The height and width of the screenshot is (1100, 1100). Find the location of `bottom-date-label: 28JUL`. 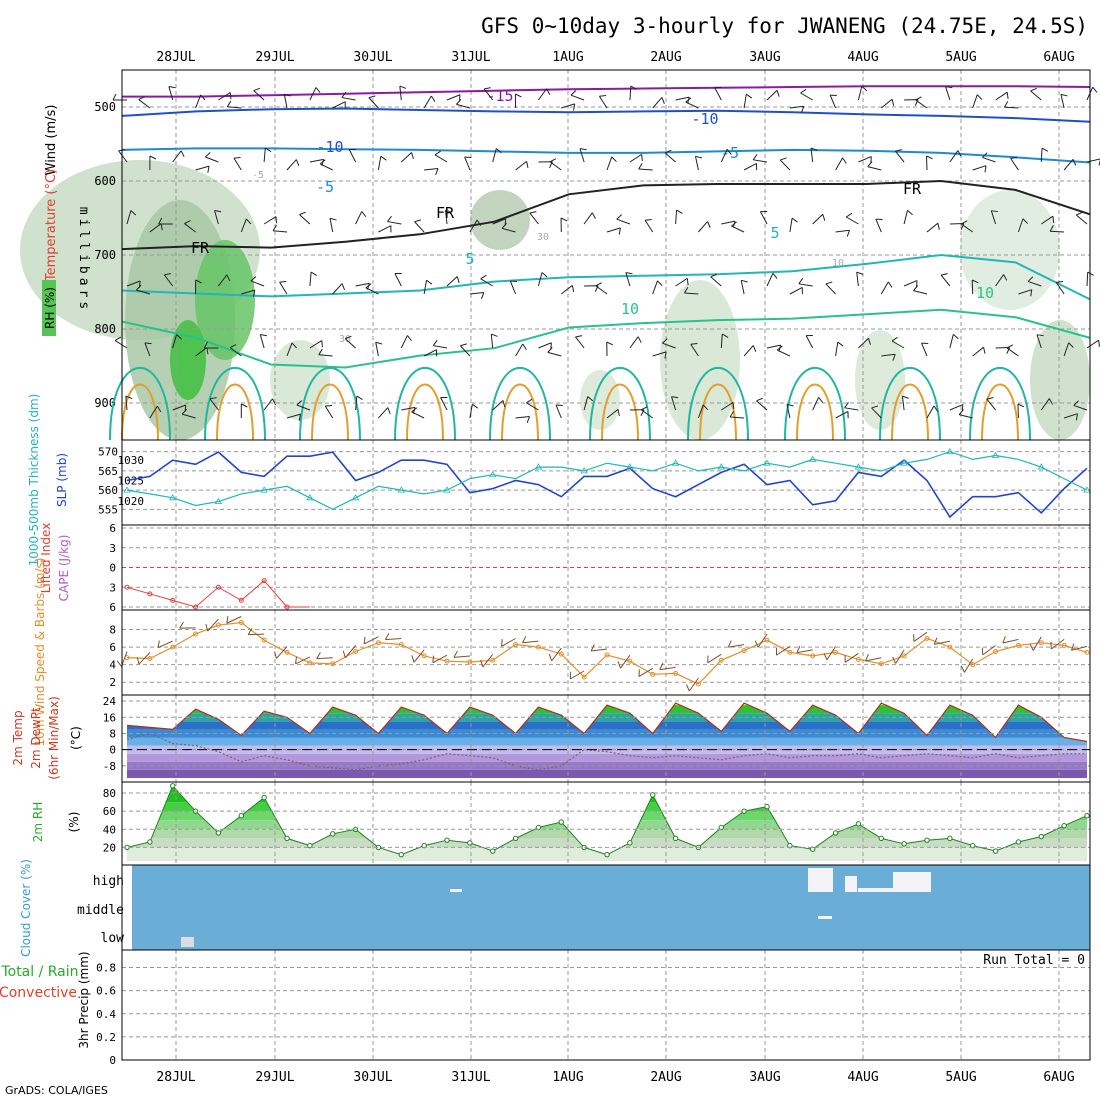

bottom-date-label: 28JUL is located at coordinates (175, 1077).